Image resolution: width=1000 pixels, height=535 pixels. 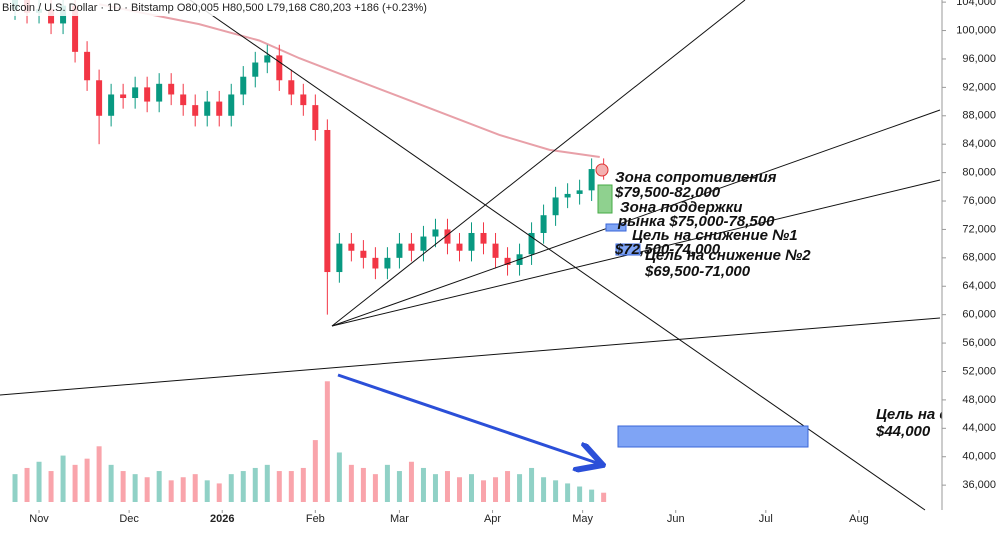 I want to click on x-tick-label: 2026, so click(x=222, y=519).